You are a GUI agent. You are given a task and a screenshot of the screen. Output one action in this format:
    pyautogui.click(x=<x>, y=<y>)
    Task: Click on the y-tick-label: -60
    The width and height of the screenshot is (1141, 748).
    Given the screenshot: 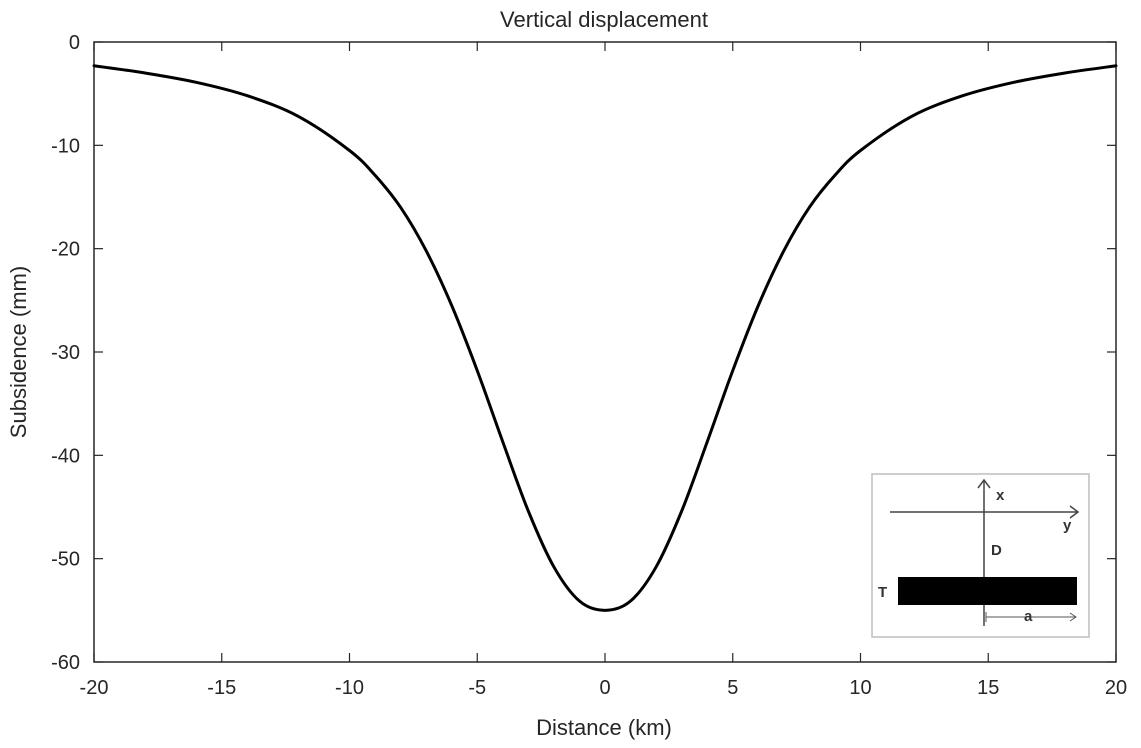 What is the action you would take?
    pyautogui.click(x=65, y=663)
    